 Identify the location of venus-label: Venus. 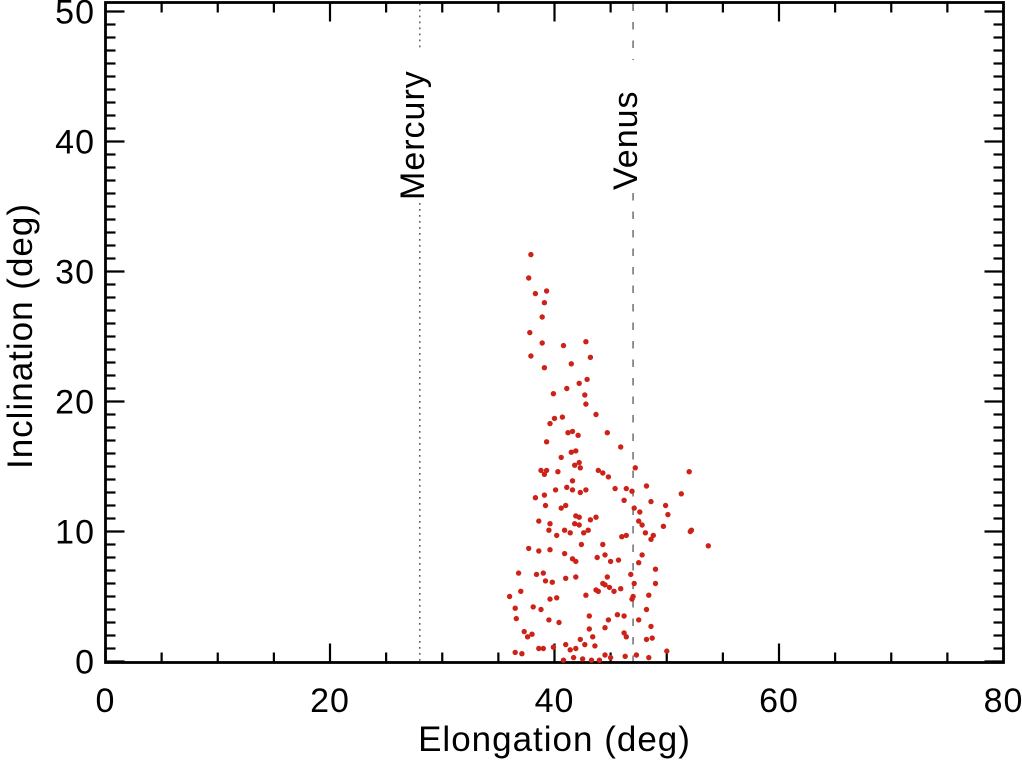
(626, 140).